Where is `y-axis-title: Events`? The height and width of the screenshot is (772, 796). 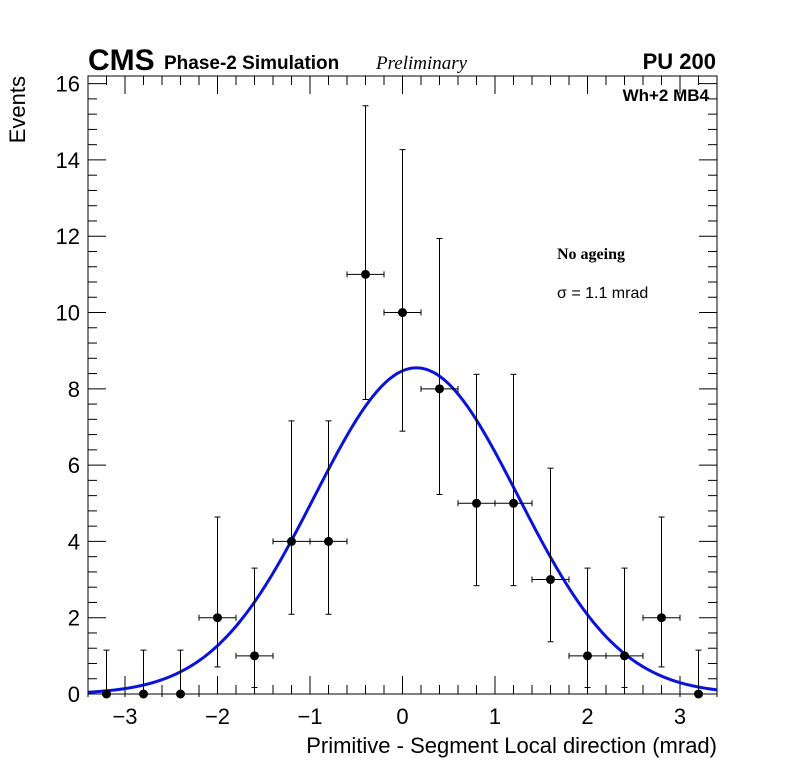 y-axis-title: Events is located at coordinates (17, 109).